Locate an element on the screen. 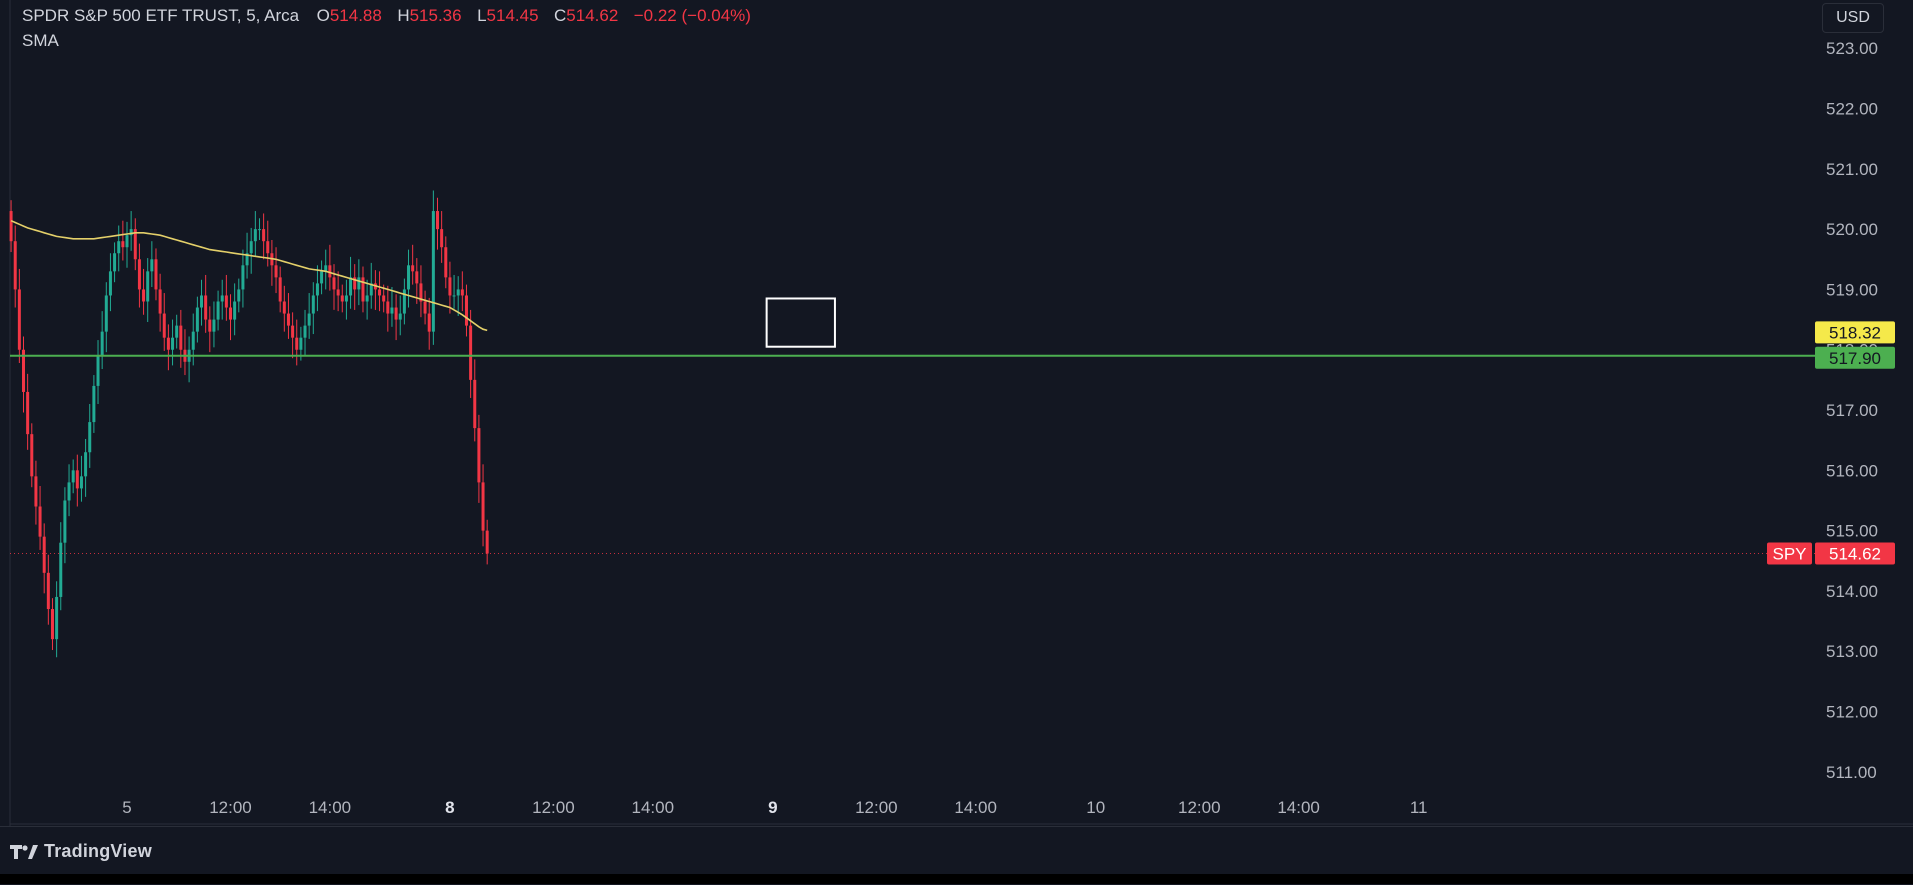 This screenshot has width=1913, height=885. sma-price-badge-text: 518.32 is located at coordinates (1855, 332).